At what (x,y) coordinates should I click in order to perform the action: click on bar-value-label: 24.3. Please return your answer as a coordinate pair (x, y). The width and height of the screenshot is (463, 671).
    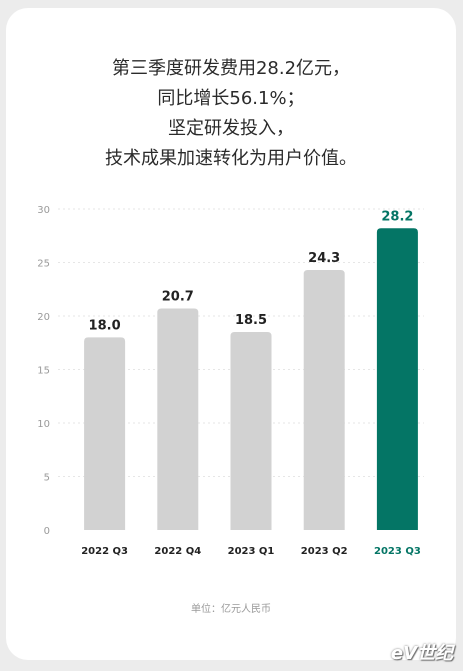
    Looking at the image, I should click on (324, 258).